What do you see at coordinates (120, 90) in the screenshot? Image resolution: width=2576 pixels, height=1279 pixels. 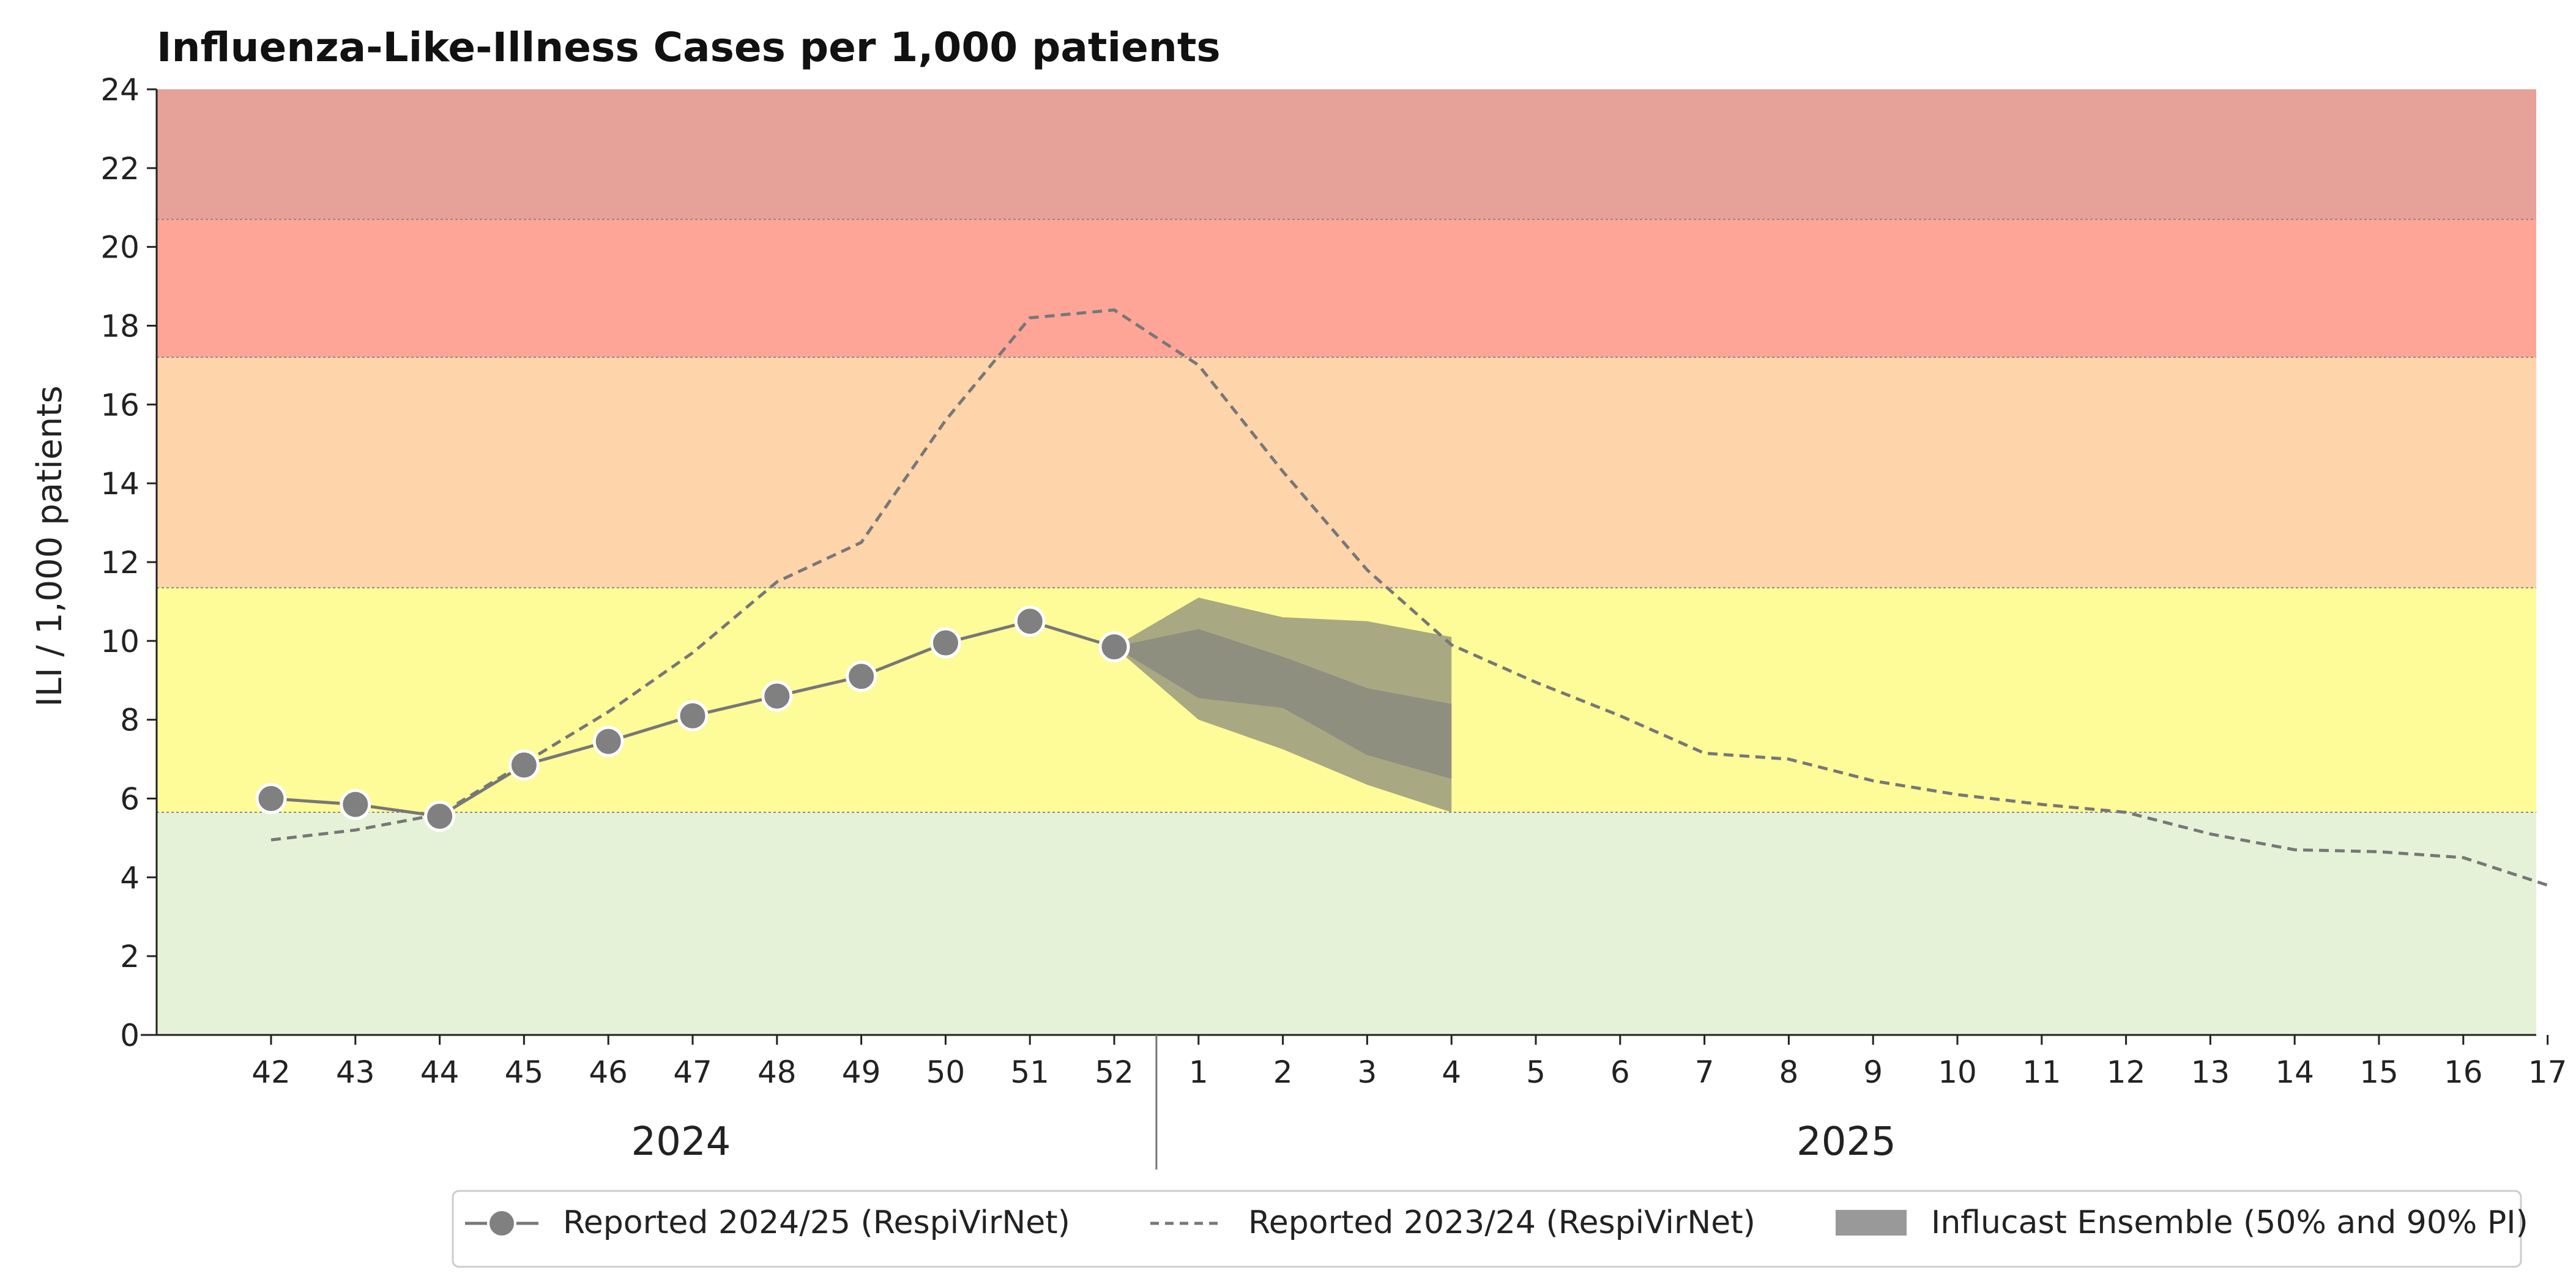 I see `y-tick-label-24: 24` at bounding box center [120, 90].